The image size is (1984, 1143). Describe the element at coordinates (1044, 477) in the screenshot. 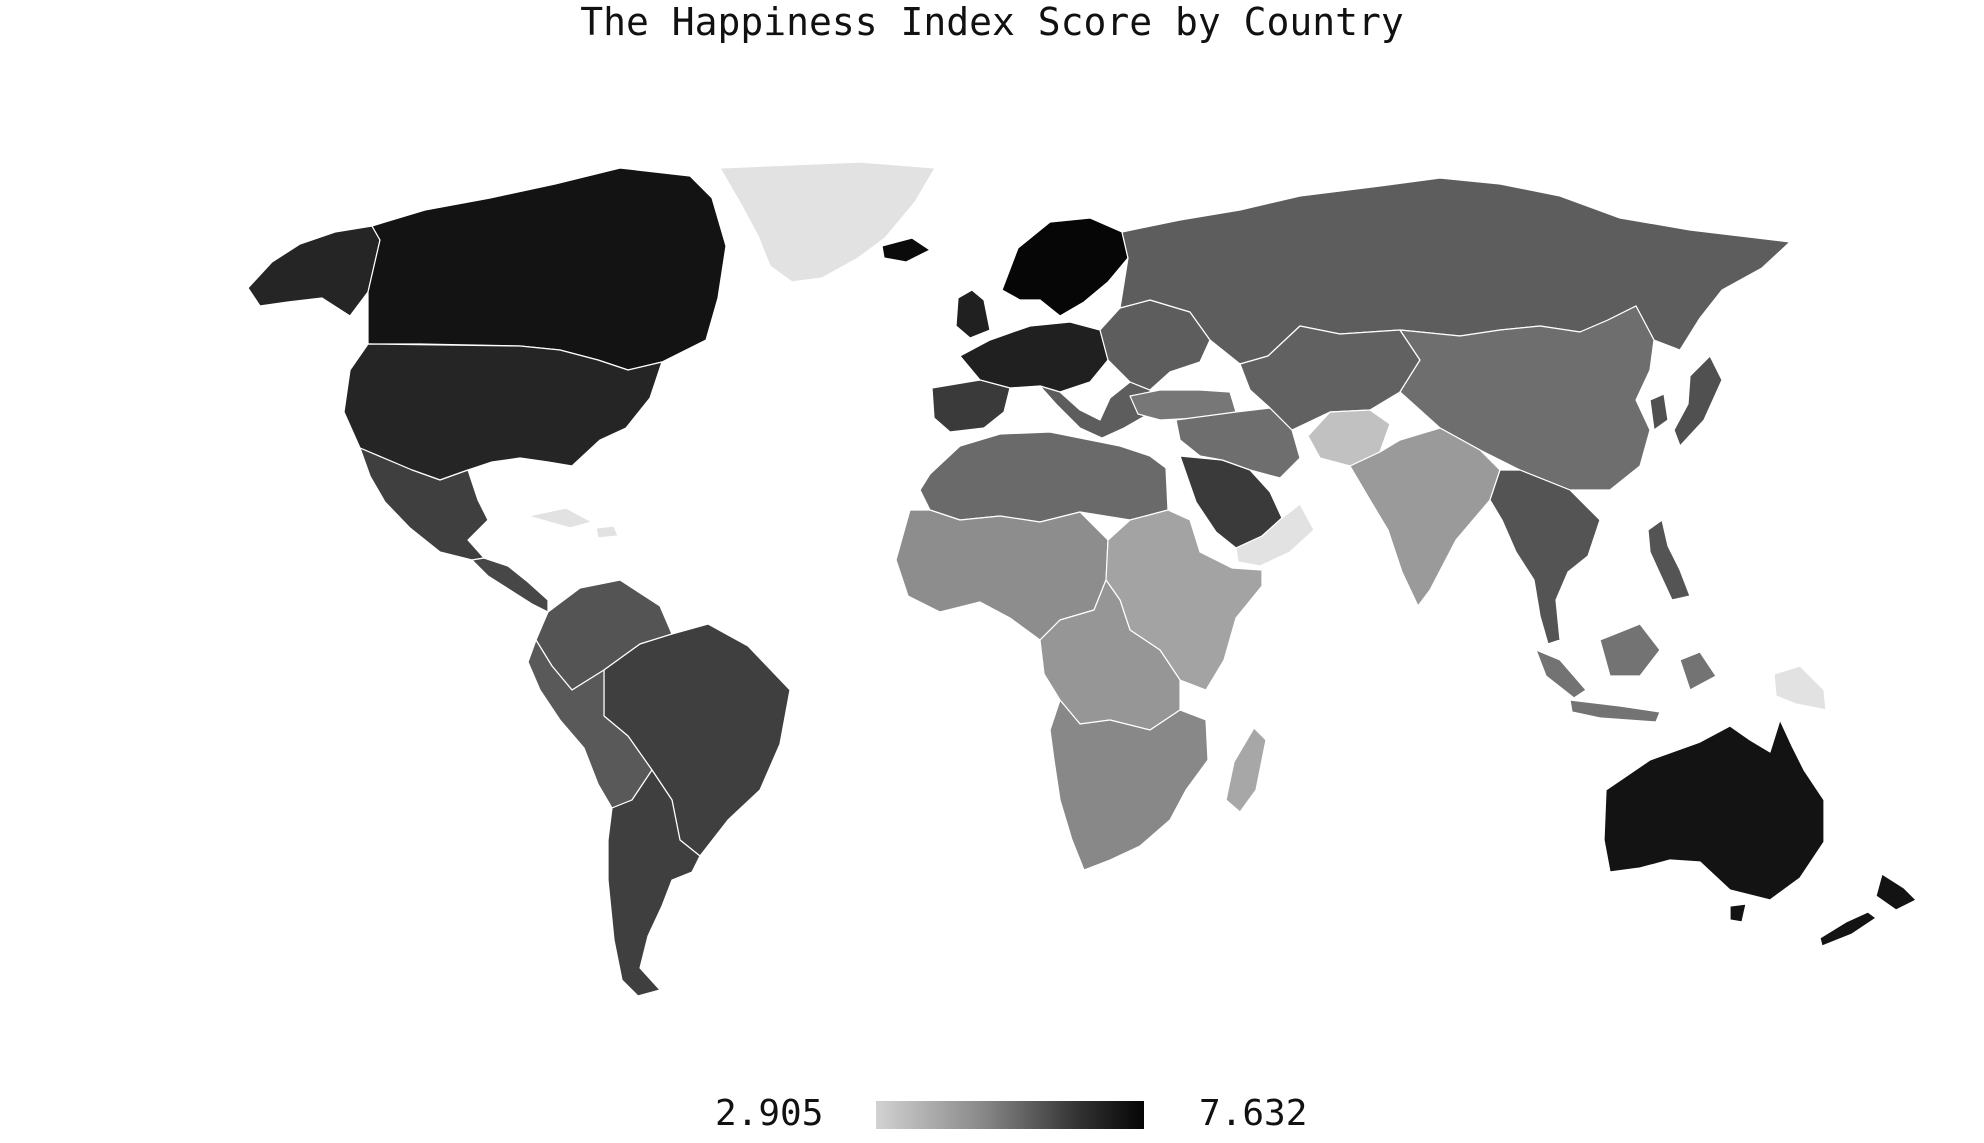

I see `north-africa` at that location.